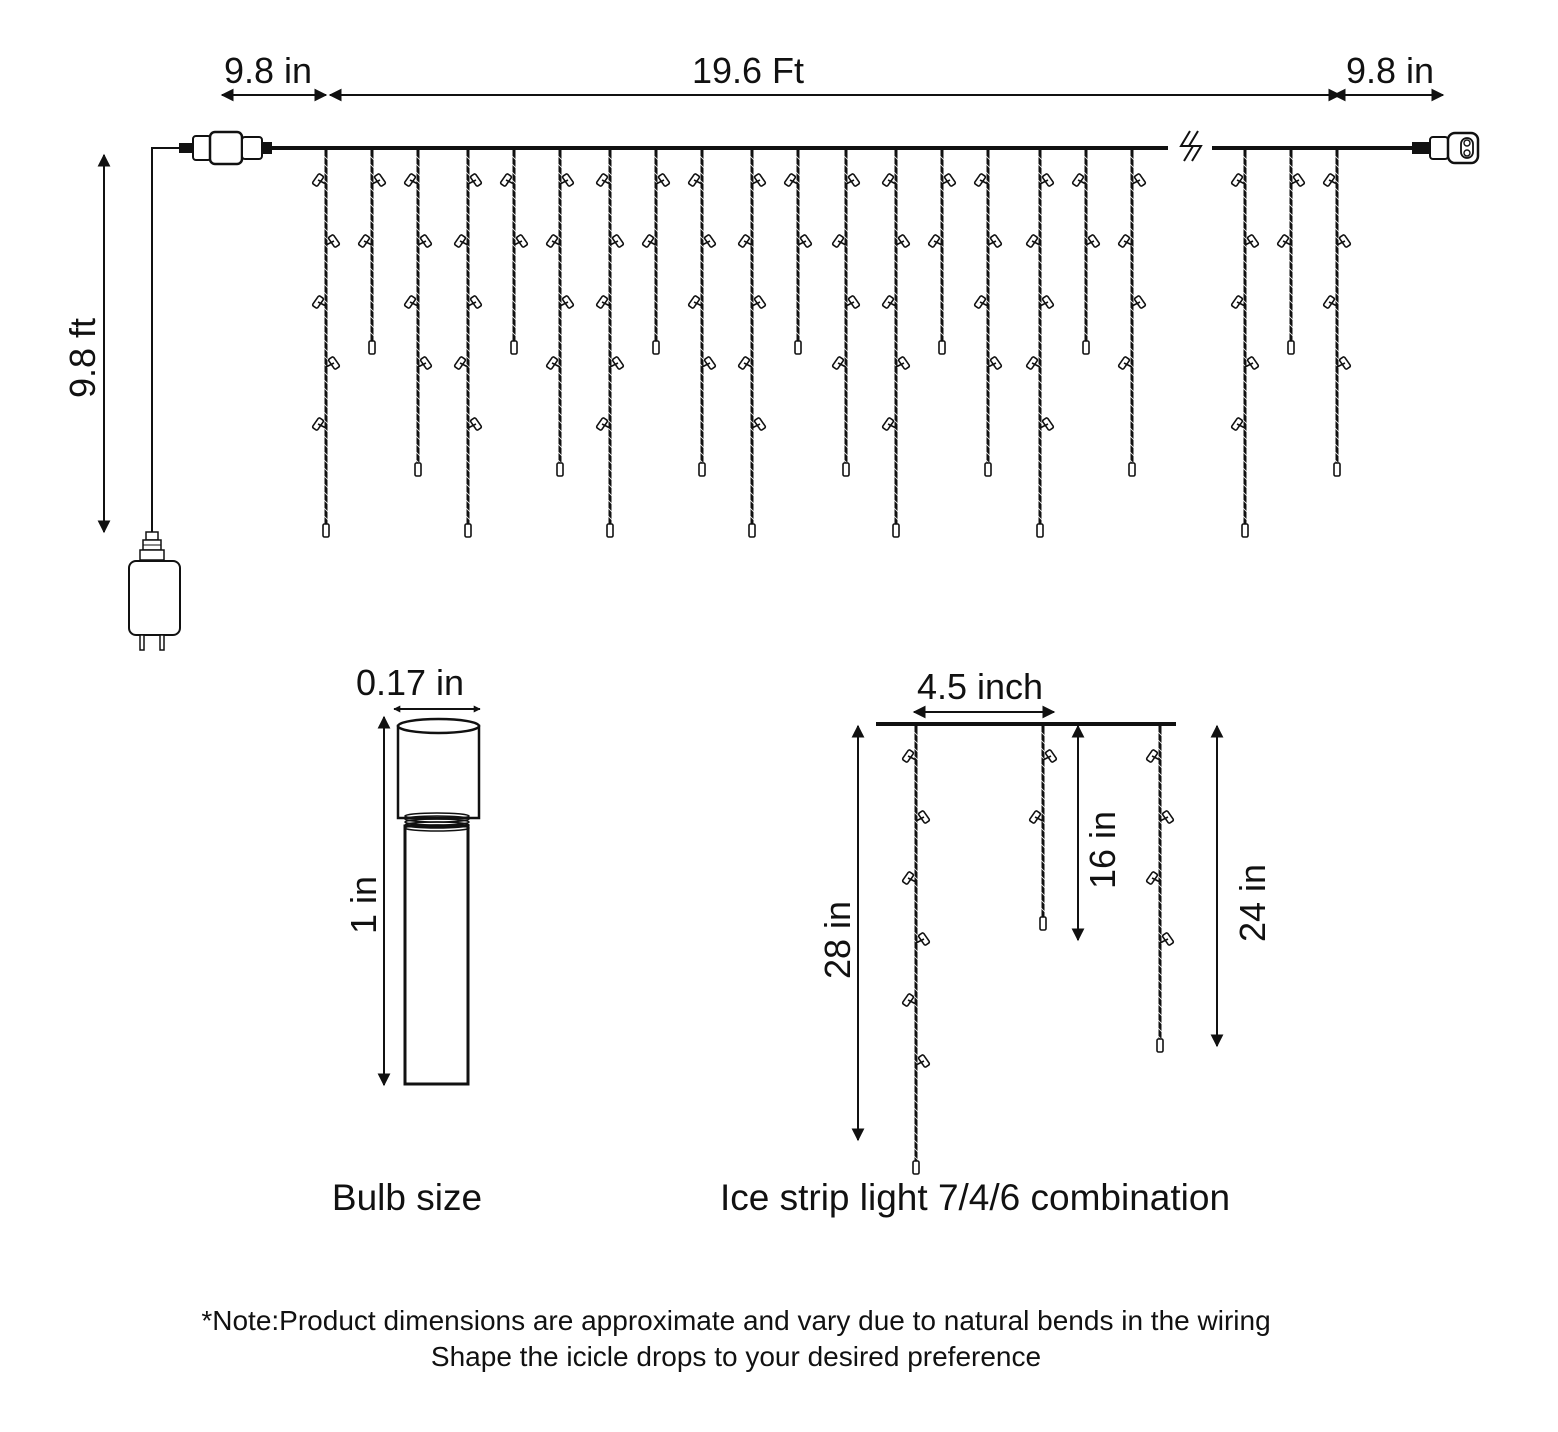 Image resolution: width=1558 pixels, height=1432 pixels. Describe the element at coordinates (82, 358) in the screenshot. I see `drop-cord-label: 9.8 ft` at that location.